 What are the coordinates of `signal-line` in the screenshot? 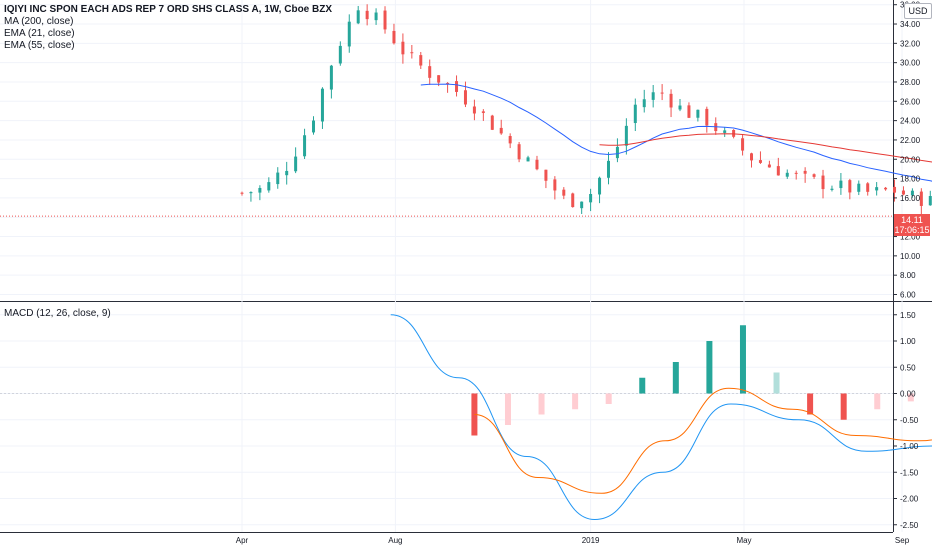 It's located at (703, 440).